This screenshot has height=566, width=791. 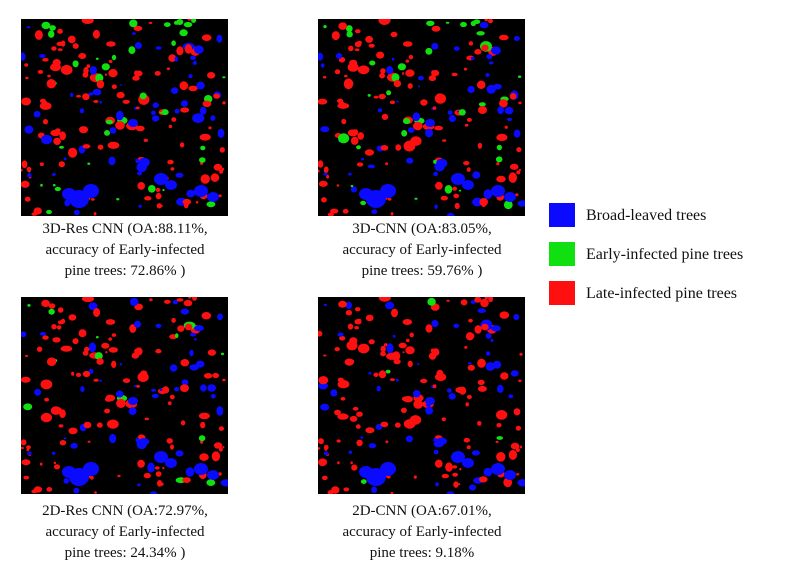 What do you see at coordinates (422, 553) in the screenshot?
I see `caption-line-3: pine trees: 9.18%` at bounding box center [422, 553].